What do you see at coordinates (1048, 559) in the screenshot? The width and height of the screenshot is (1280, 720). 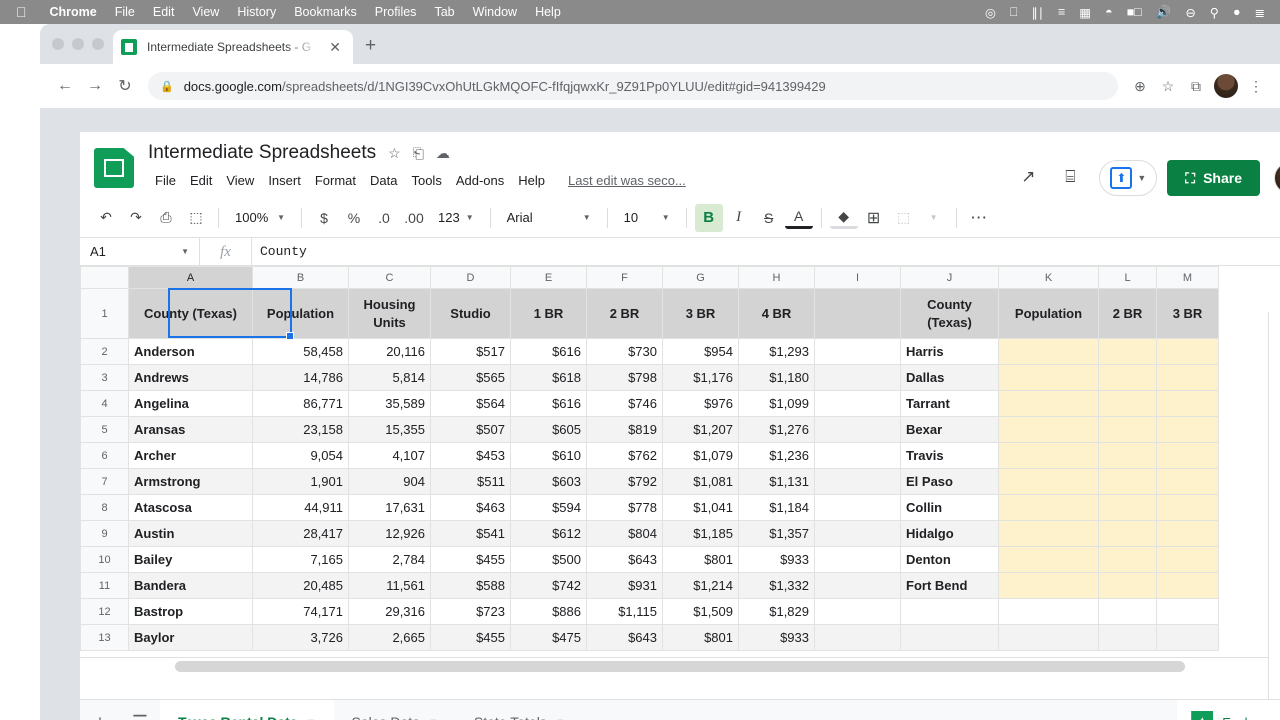 I see `cell-K10` at bounding box center [1048, 559].